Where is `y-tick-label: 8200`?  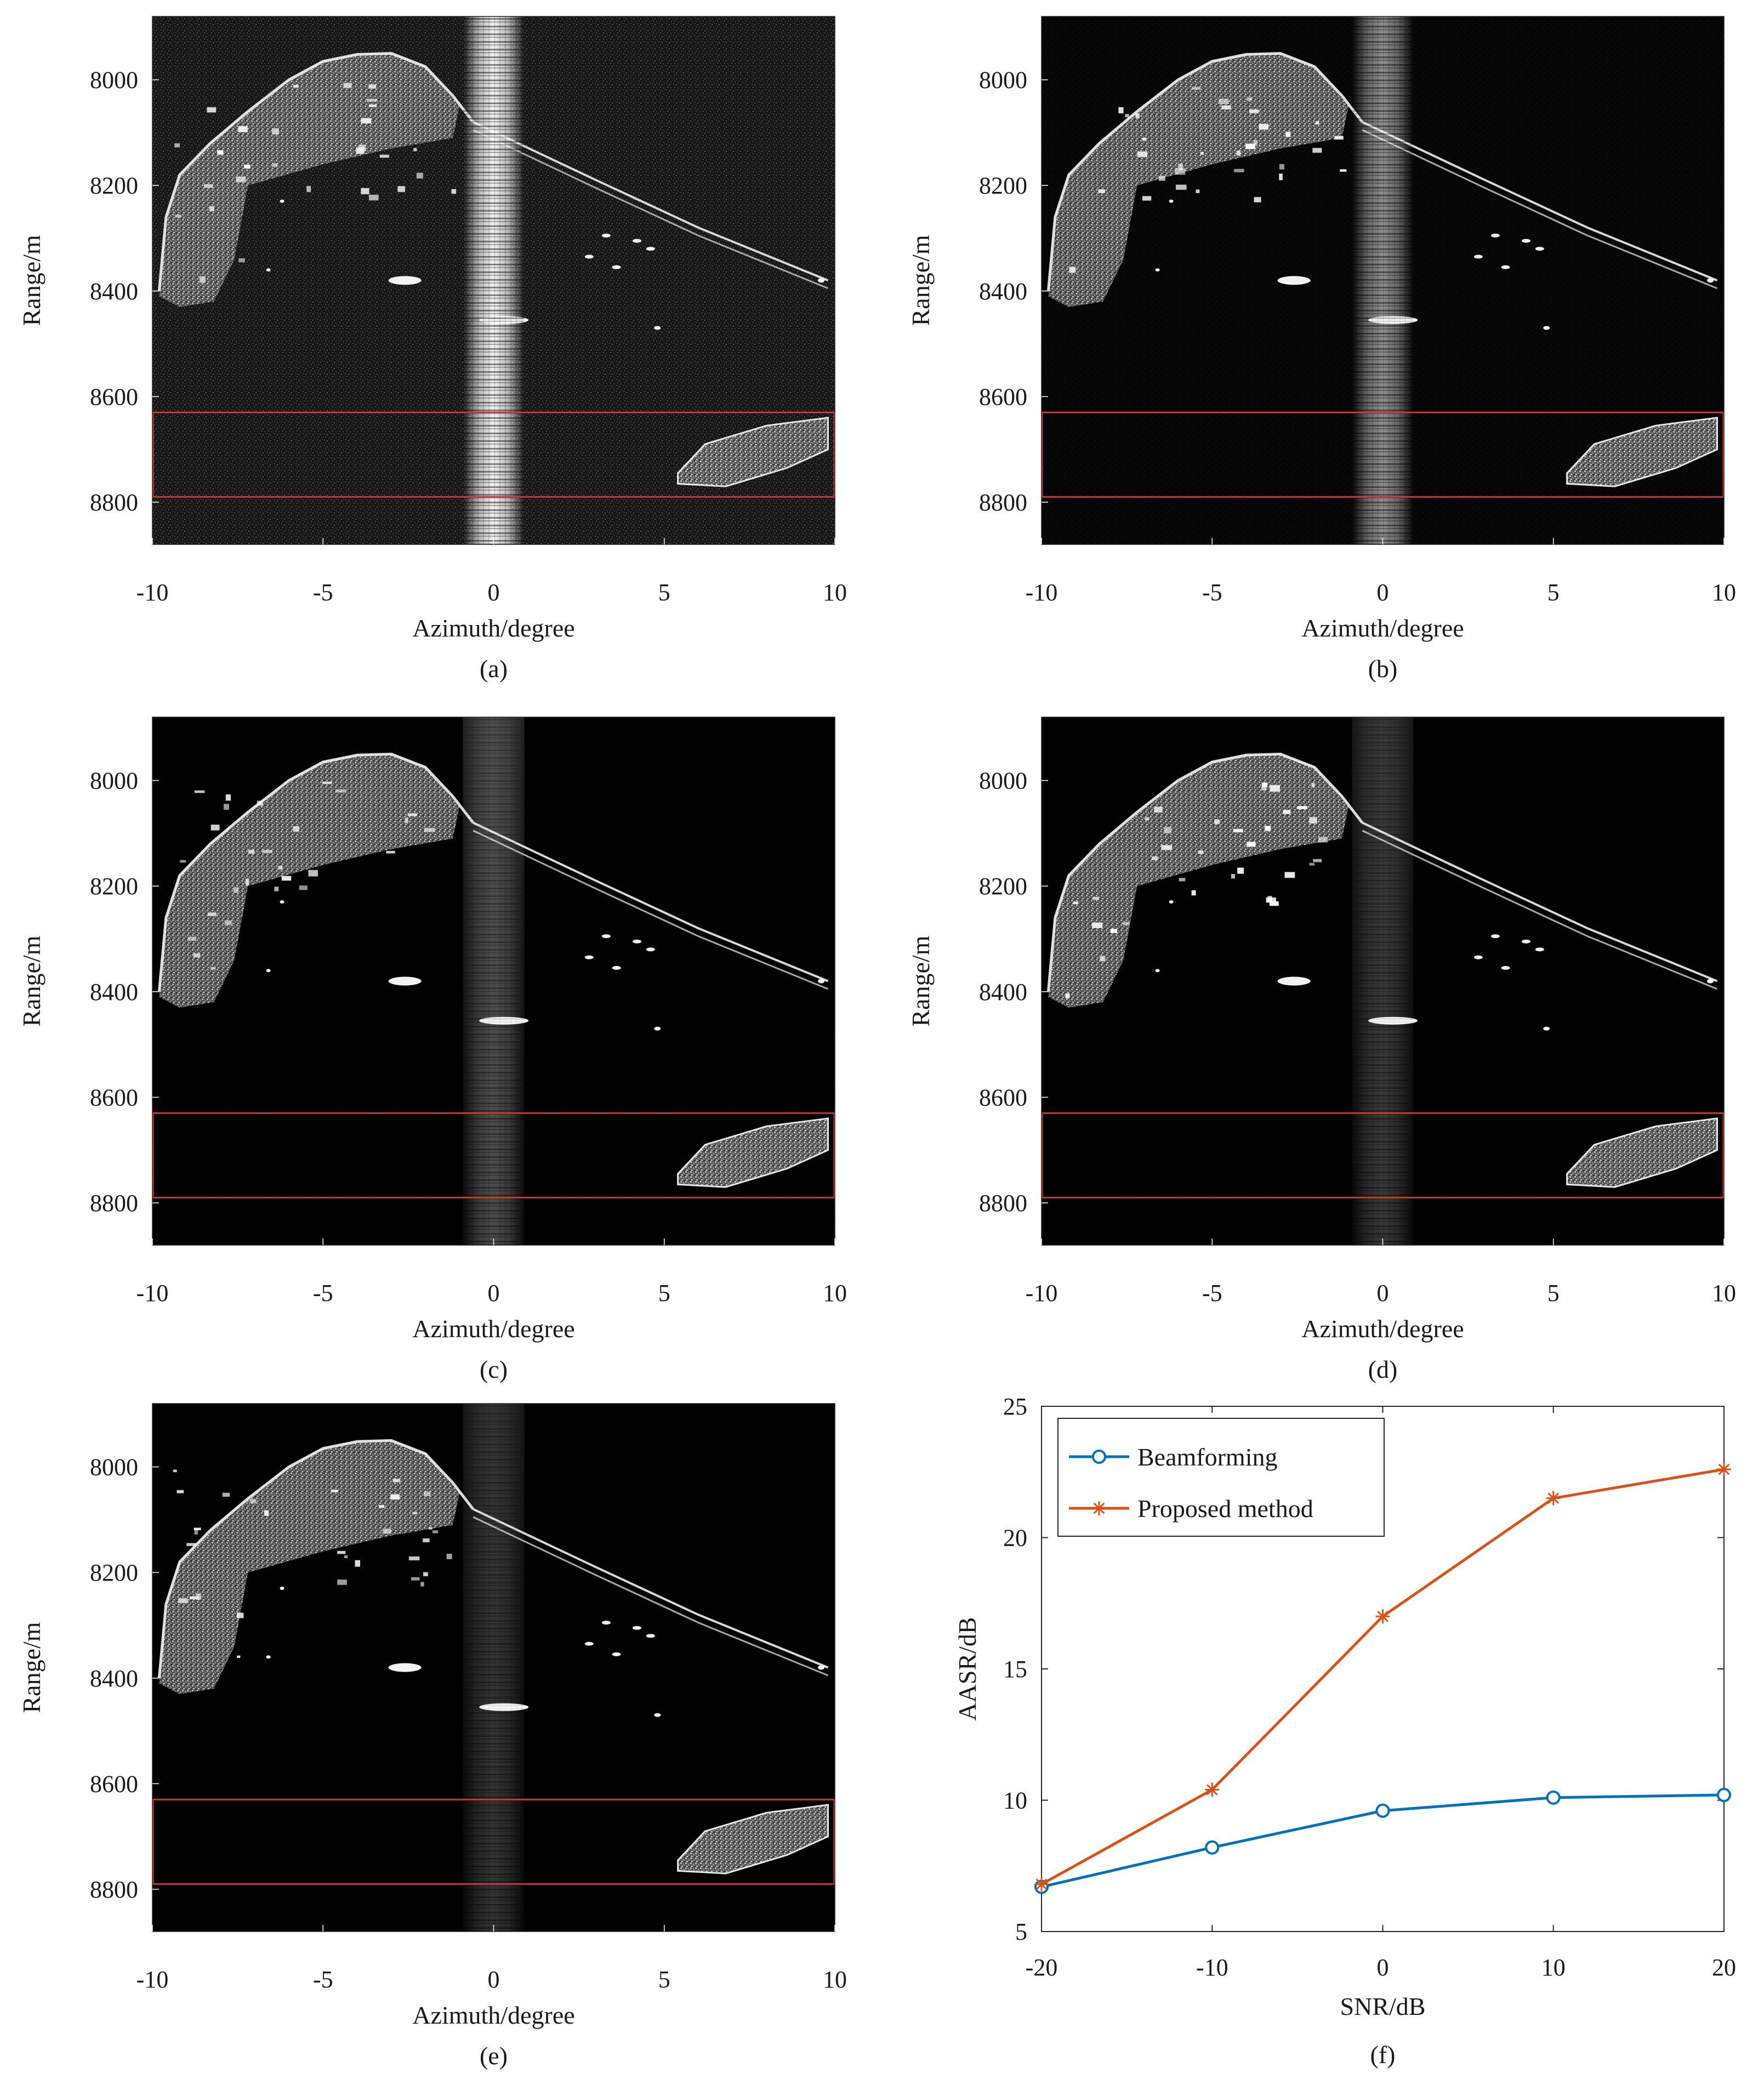 y-tick-label: 8200 is located at coordinates (1003, 185).